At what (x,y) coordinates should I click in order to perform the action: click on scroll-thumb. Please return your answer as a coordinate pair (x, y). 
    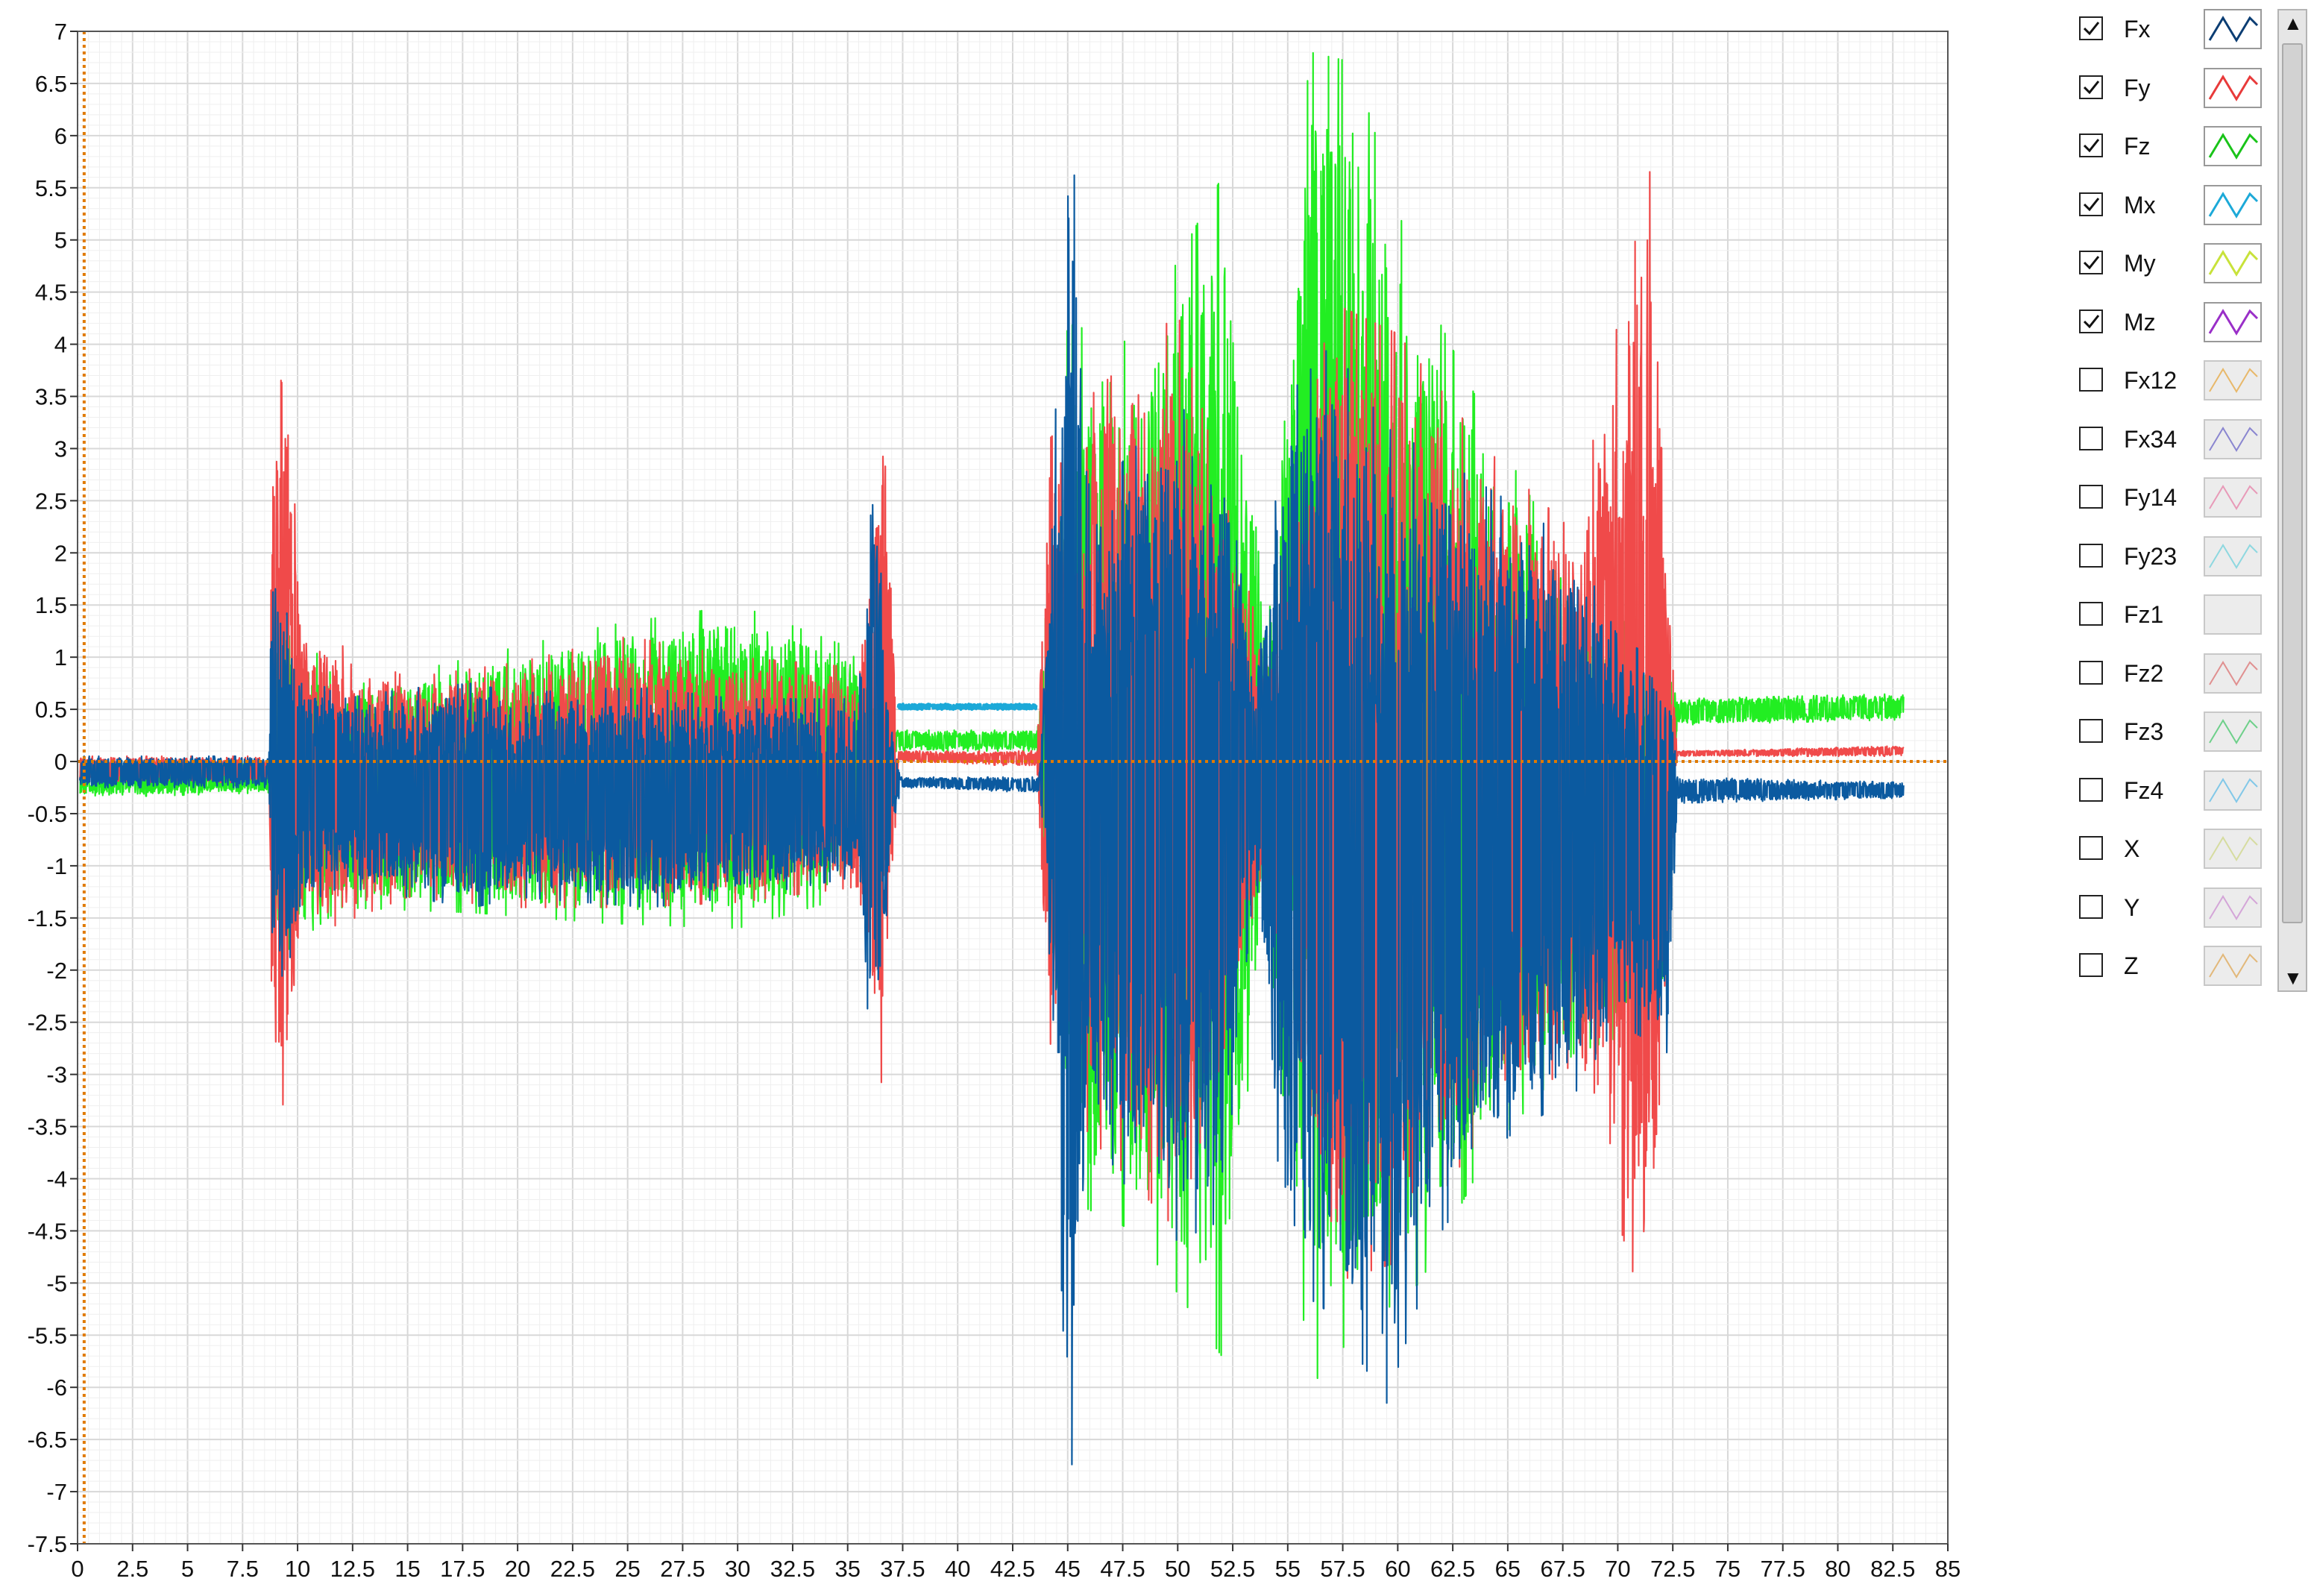
    Looking at the image, I should click on (2292, 483).